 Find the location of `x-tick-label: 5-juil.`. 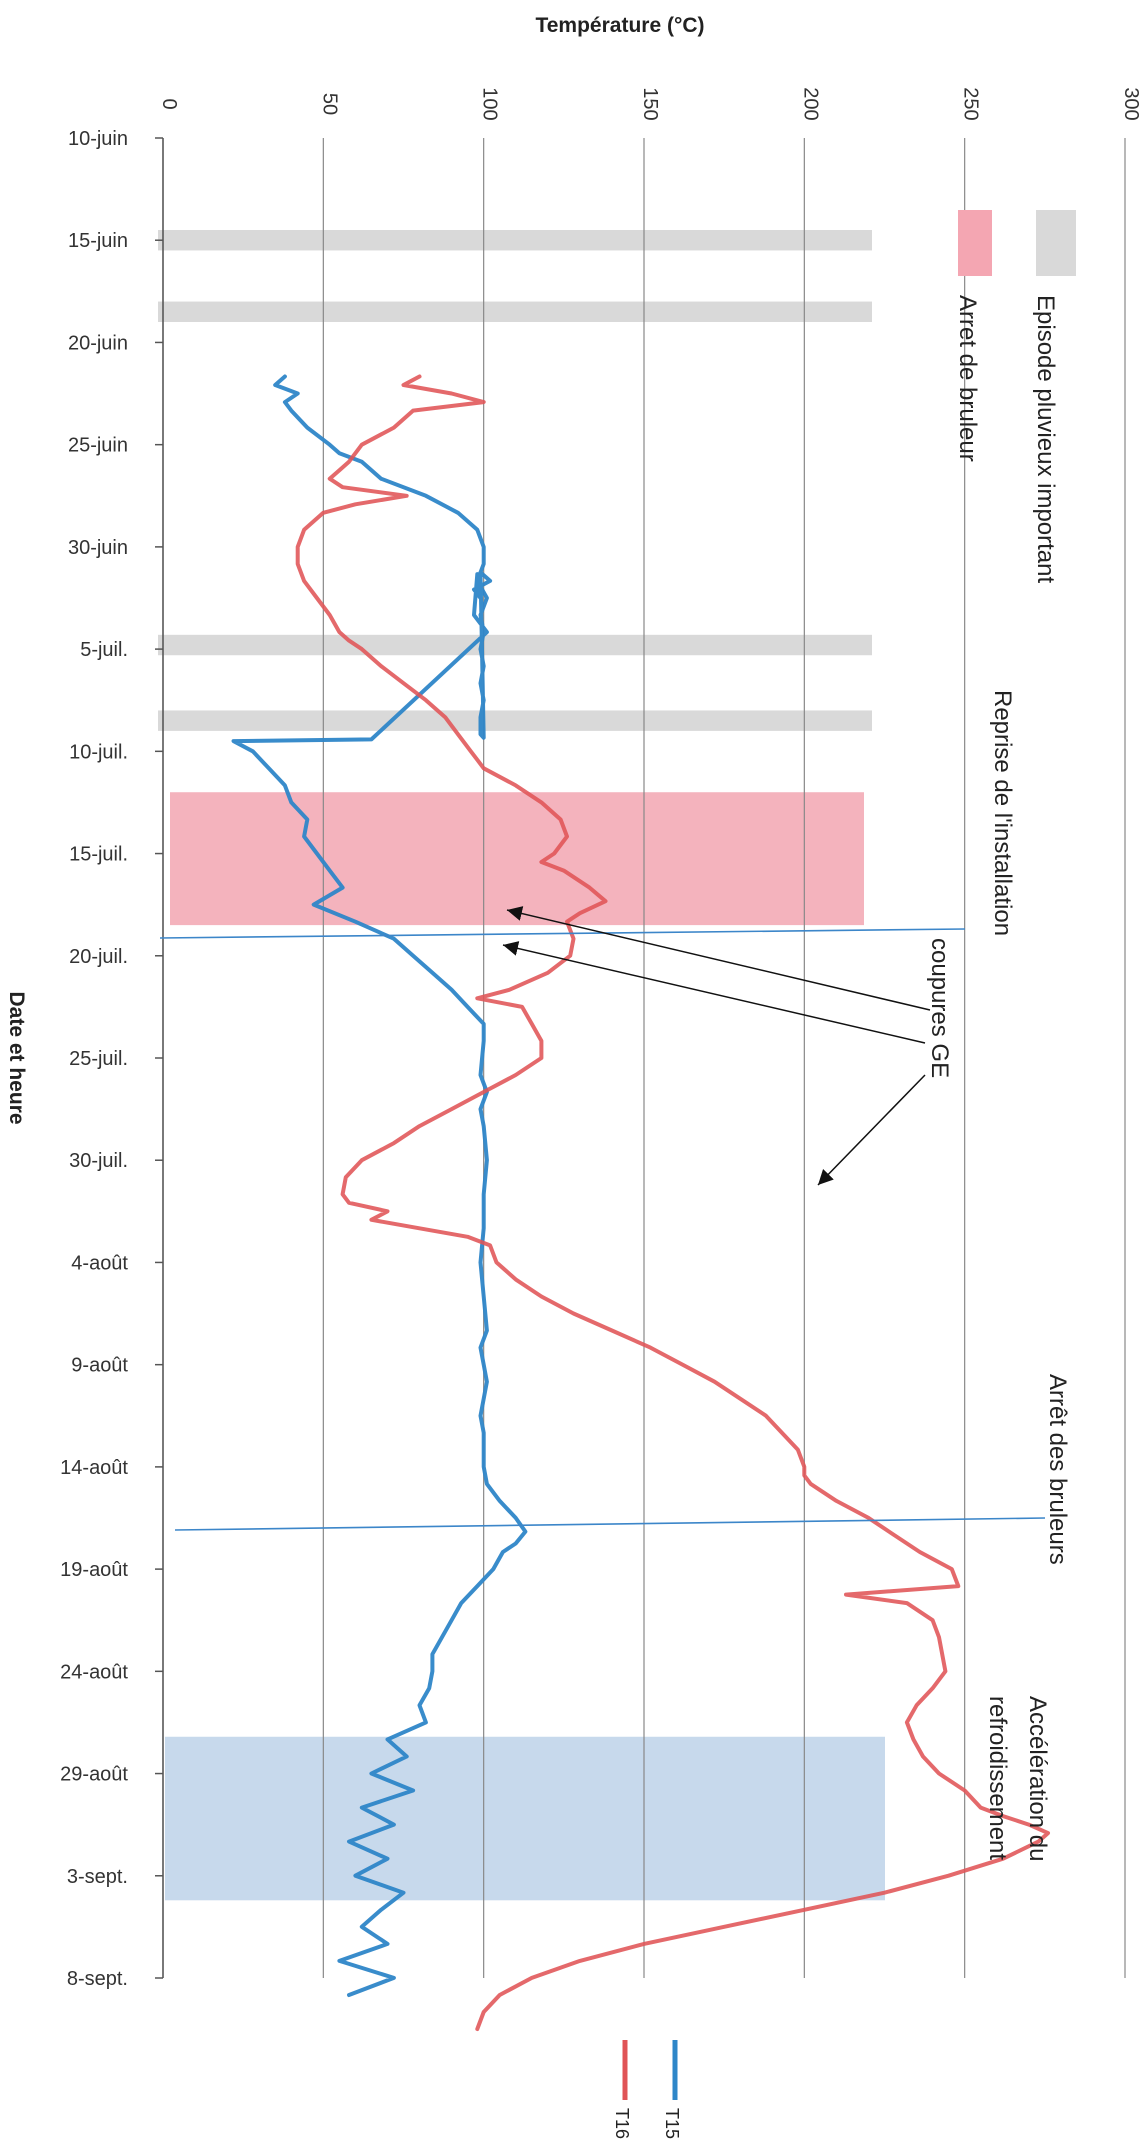

x-tick-label: 5-juil. is located at coordinates (104, 650).